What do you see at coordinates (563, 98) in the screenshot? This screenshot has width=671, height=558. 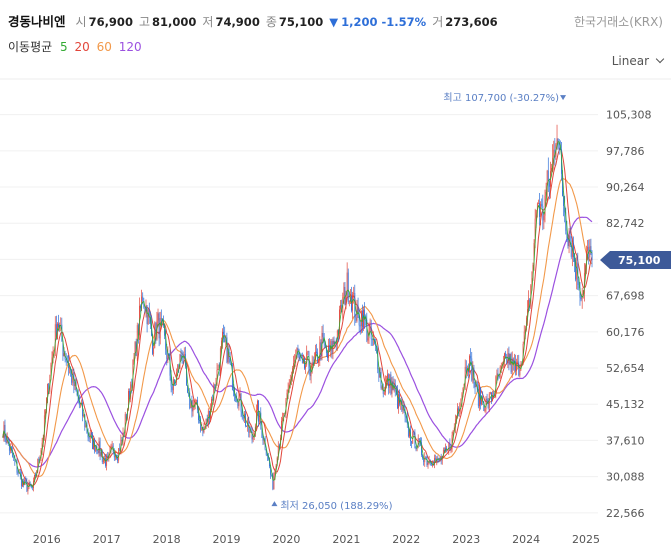 I see `max-marker-icon` at bounding box center [563, 98].